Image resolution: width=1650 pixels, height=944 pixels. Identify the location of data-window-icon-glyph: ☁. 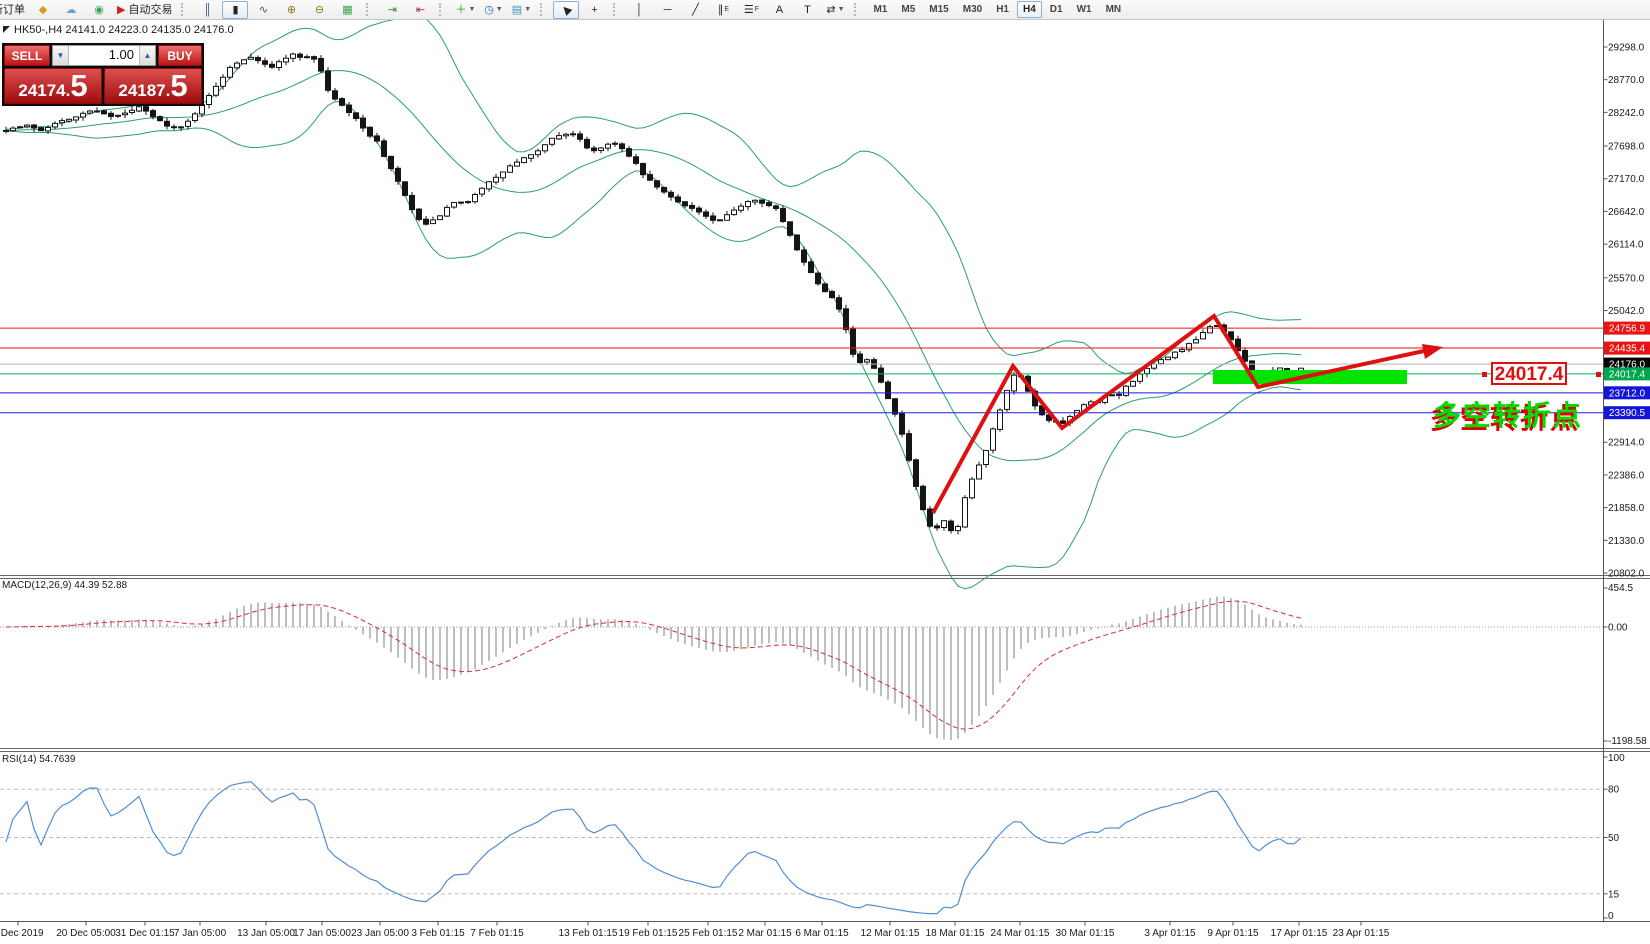
(71, 9).